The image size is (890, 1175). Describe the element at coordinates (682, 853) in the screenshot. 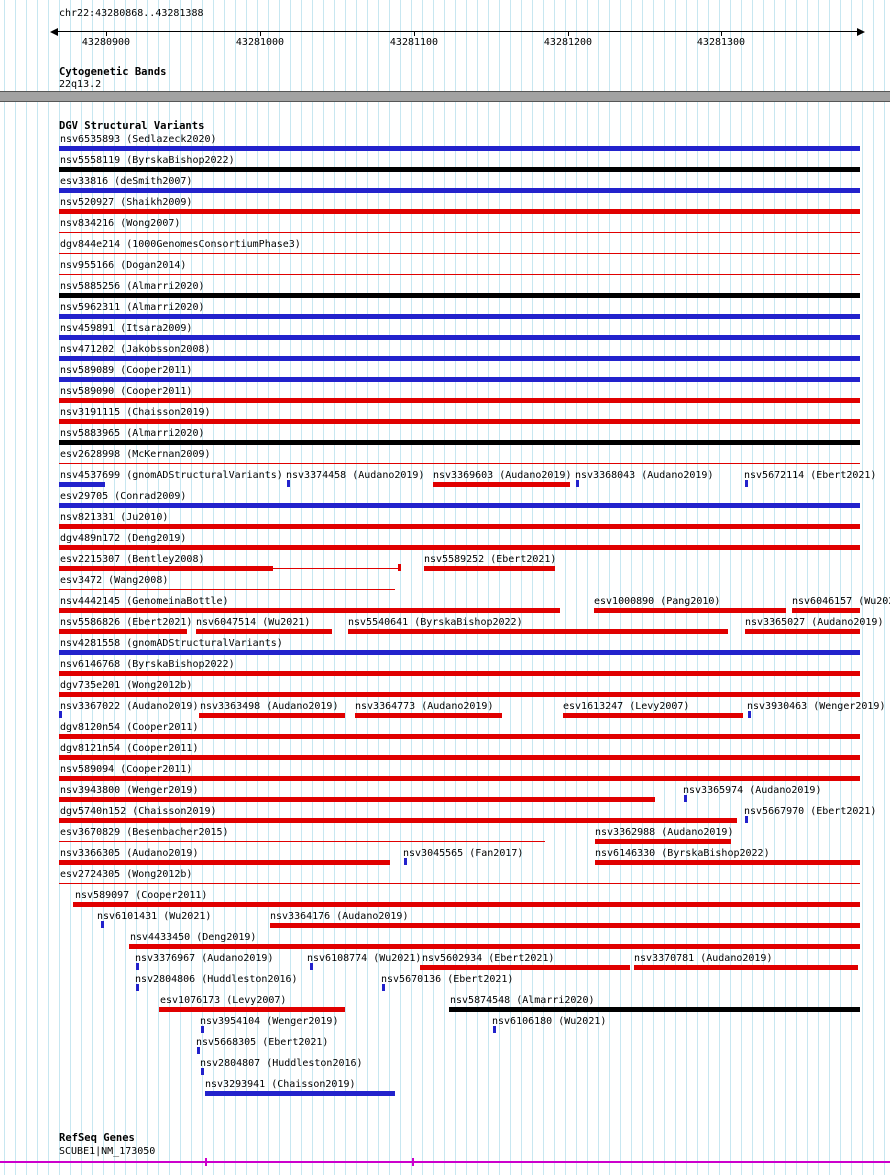

I see `variant-label: nsv6146330 (ByrskaBishop2022)` at that location.